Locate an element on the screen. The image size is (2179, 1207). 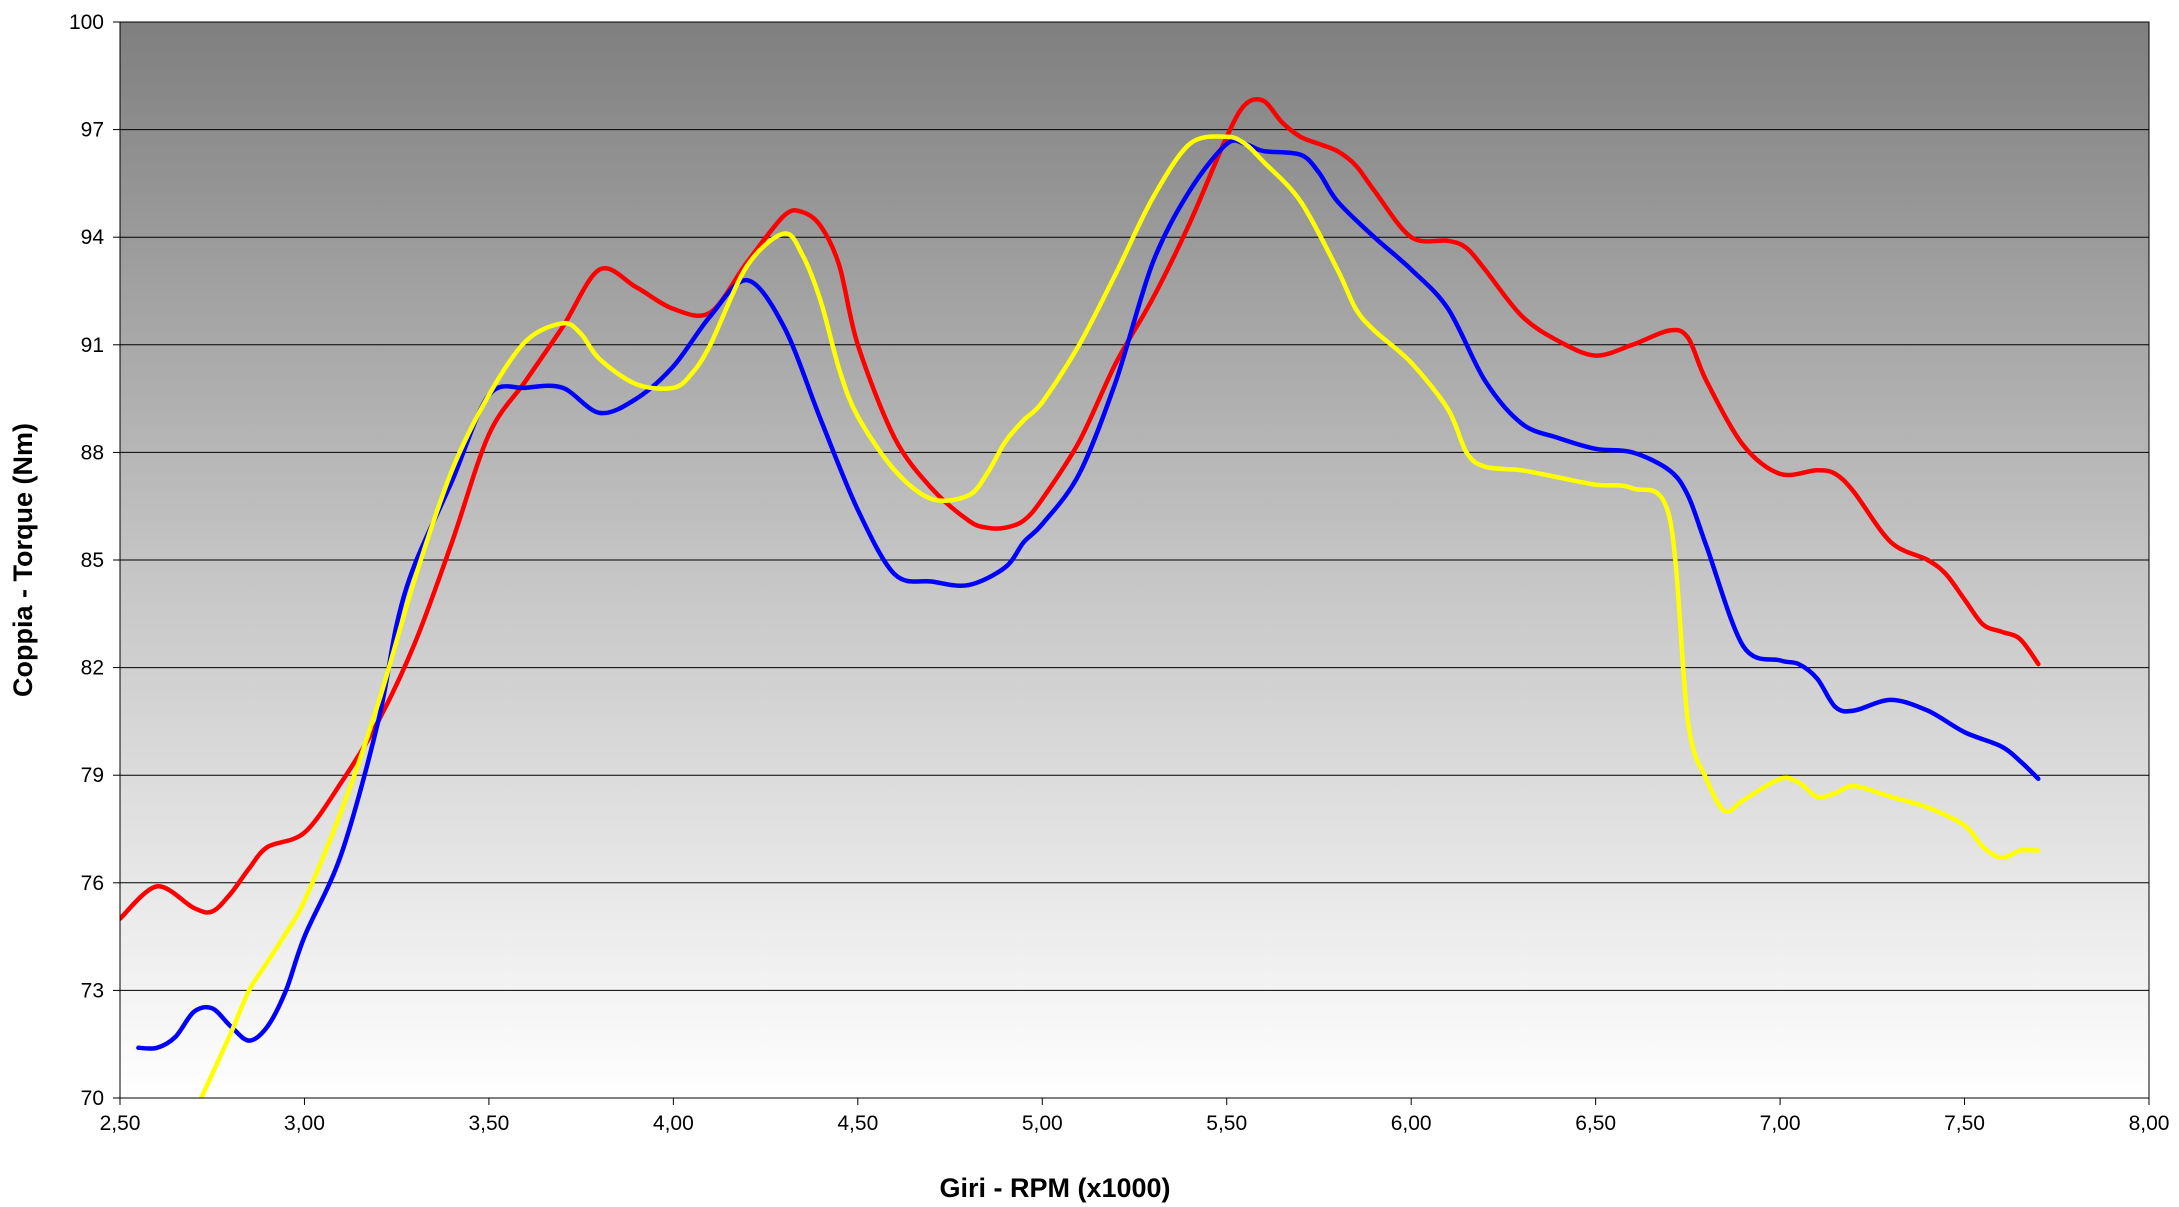
y-tick-label: 94 is located at coordinates (93, 237).